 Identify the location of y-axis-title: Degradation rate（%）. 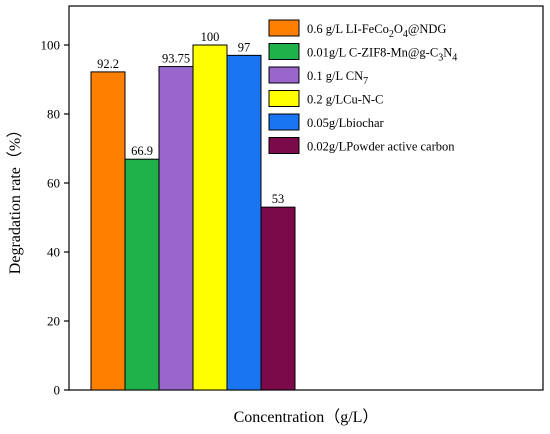
(15, 198).